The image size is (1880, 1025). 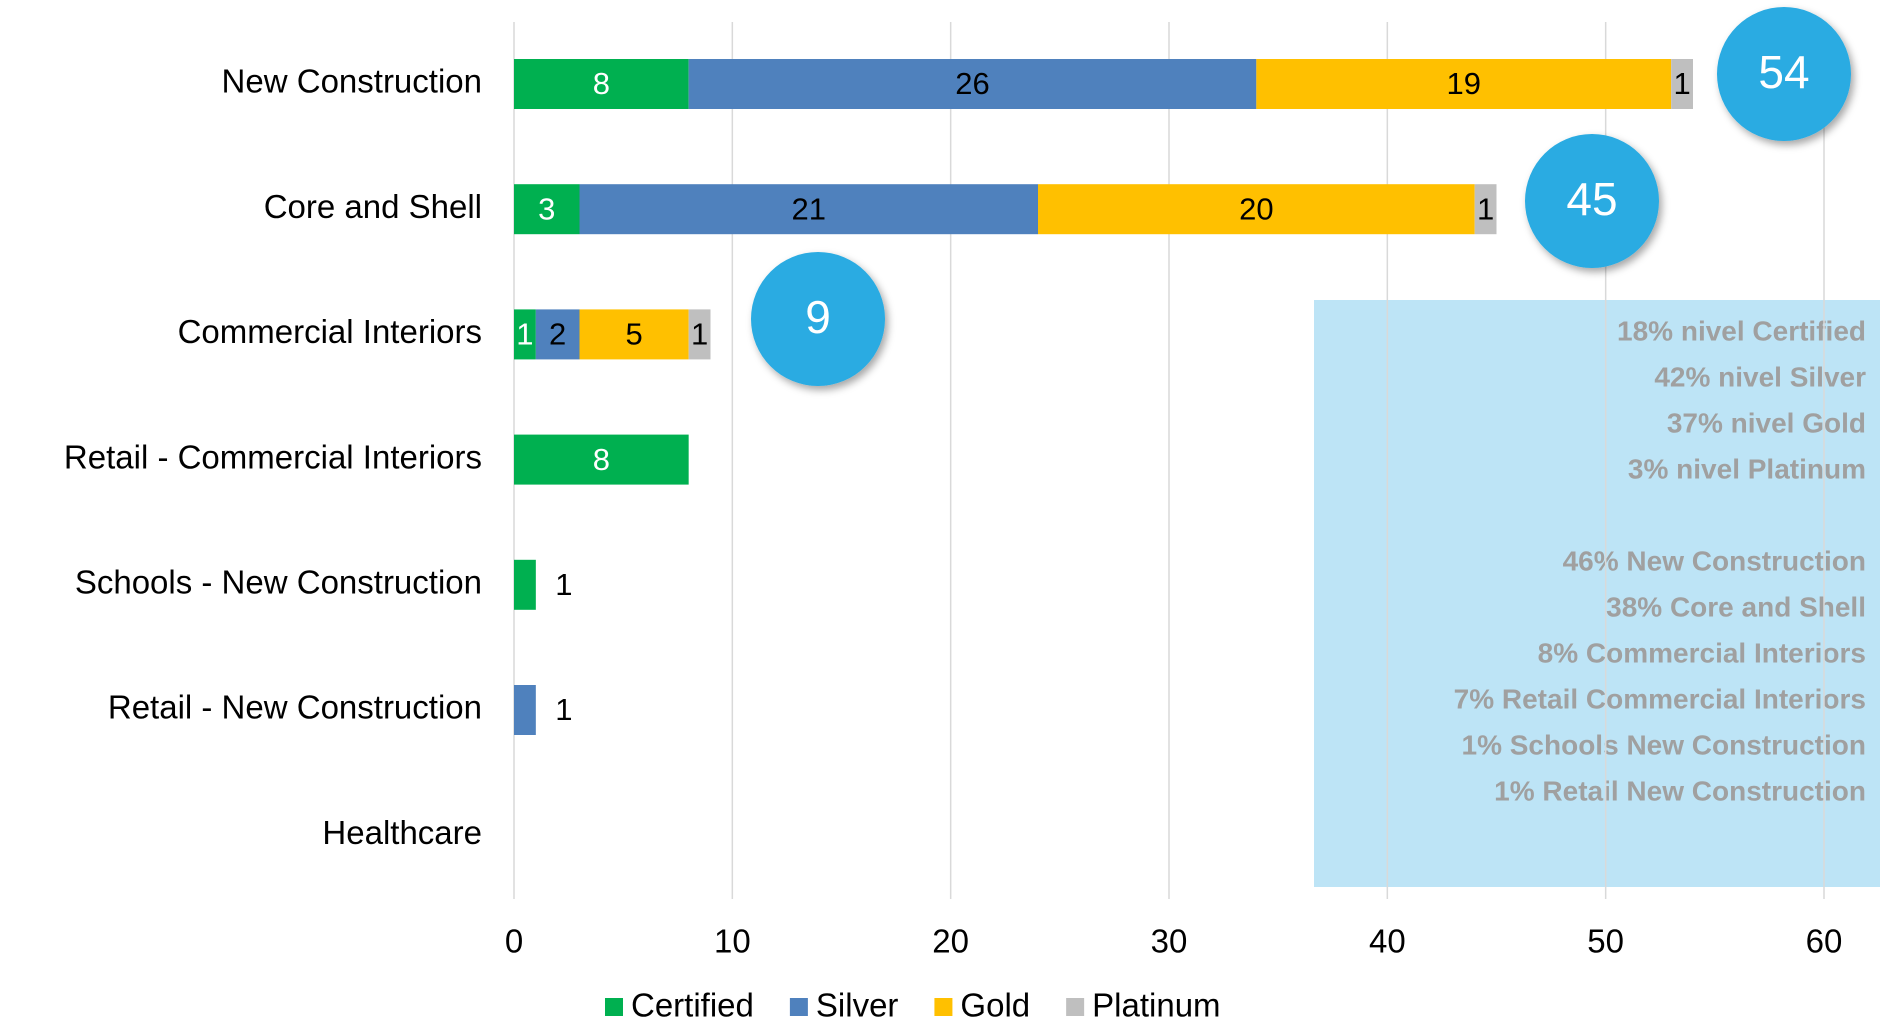 I want to click on total-label: 9, so click(x=818, y=317).